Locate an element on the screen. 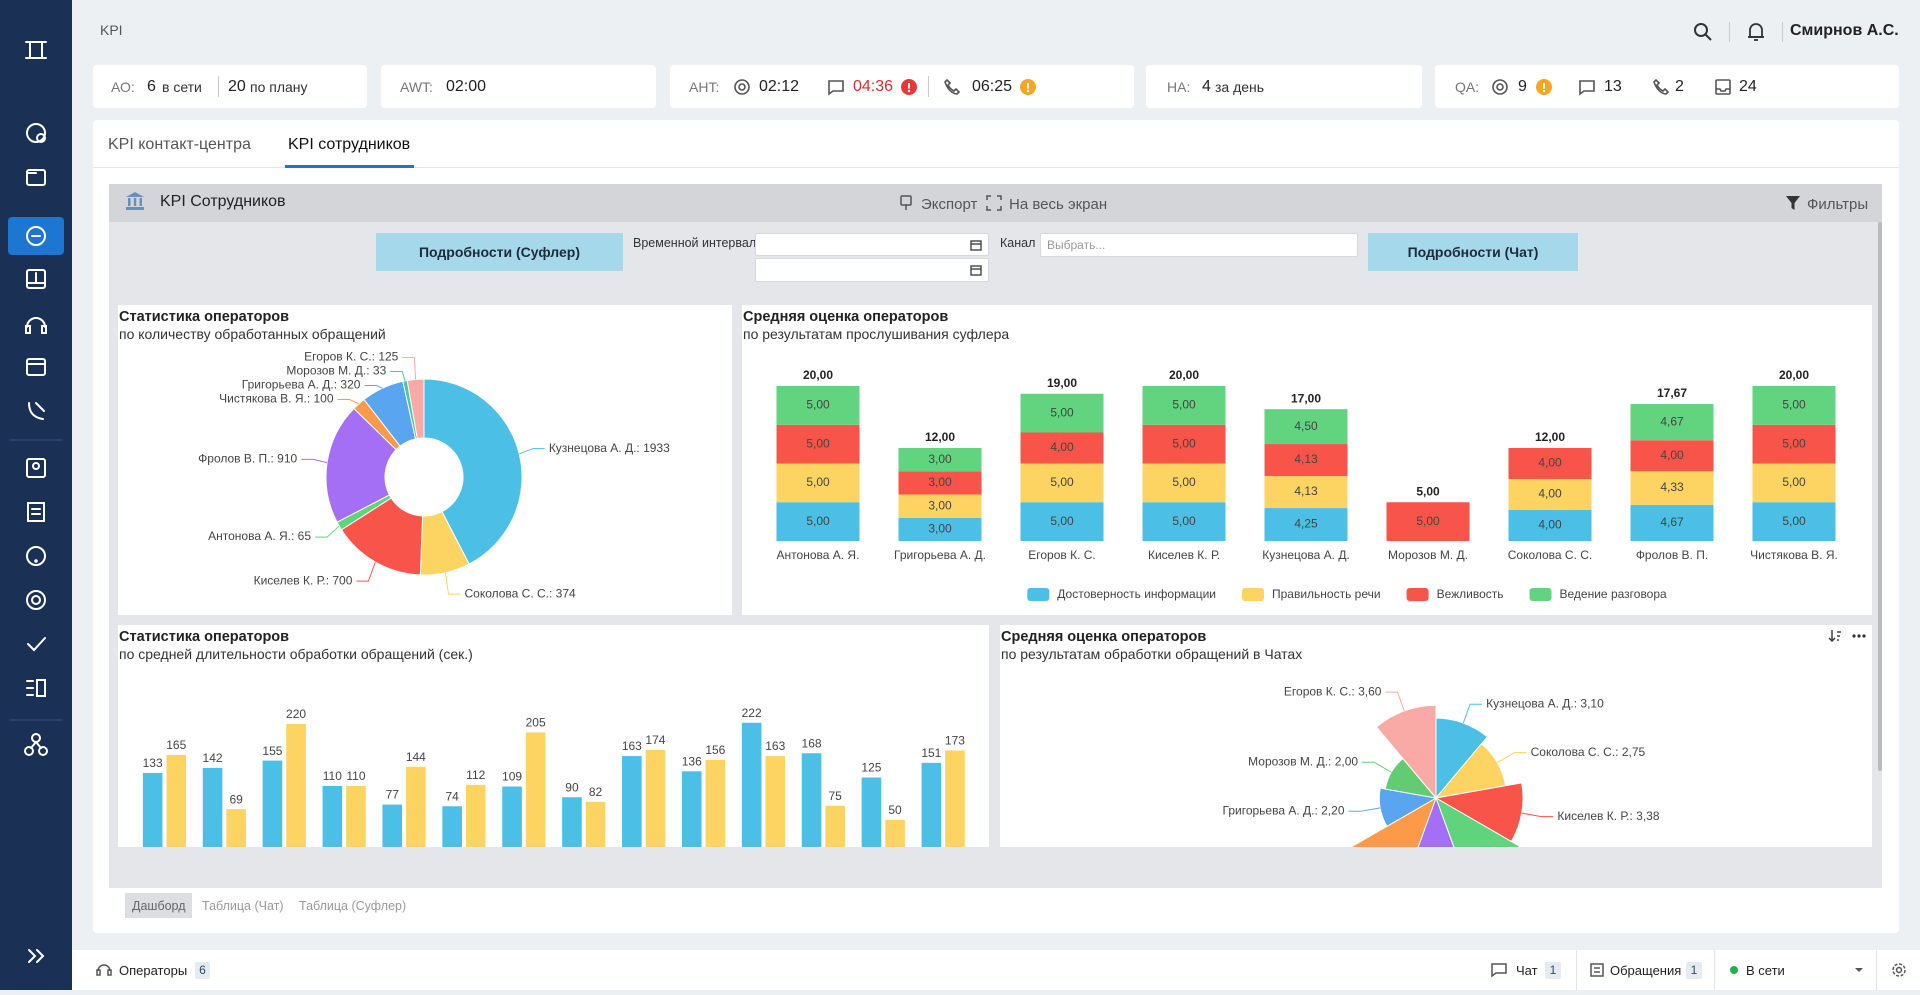  chart-subtitle: по количеству обработанных обращений is located at coordinates (252, 334).